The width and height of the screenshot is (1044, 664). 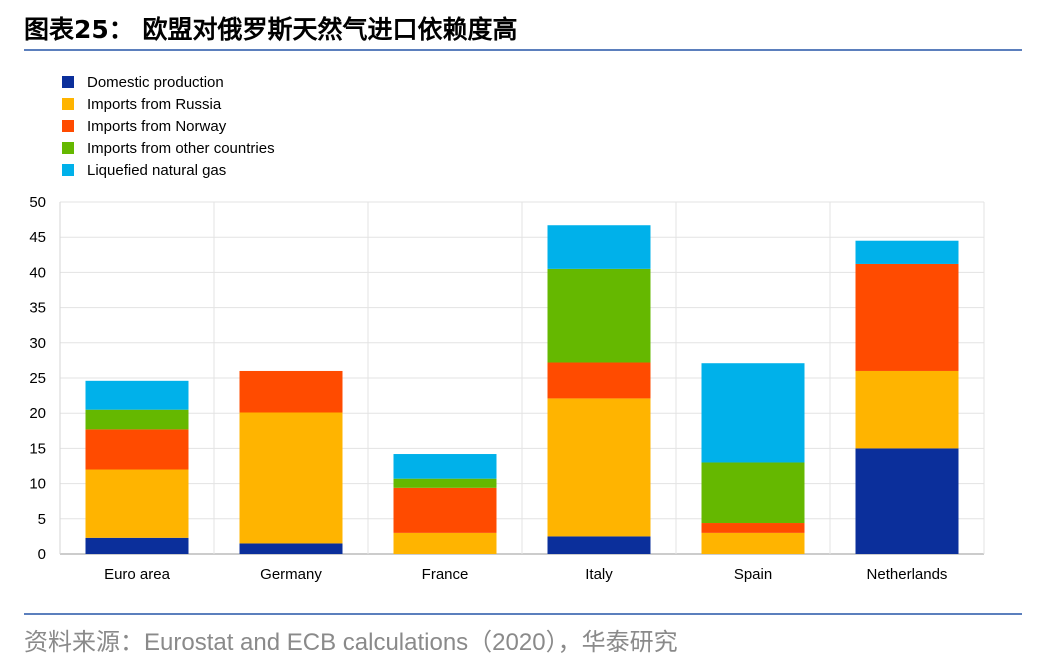 What do you see at coordinates (156, 170) in the screenshot?
I see `legend-label: Liquefied natural gas` at bounding box center [156, 170].